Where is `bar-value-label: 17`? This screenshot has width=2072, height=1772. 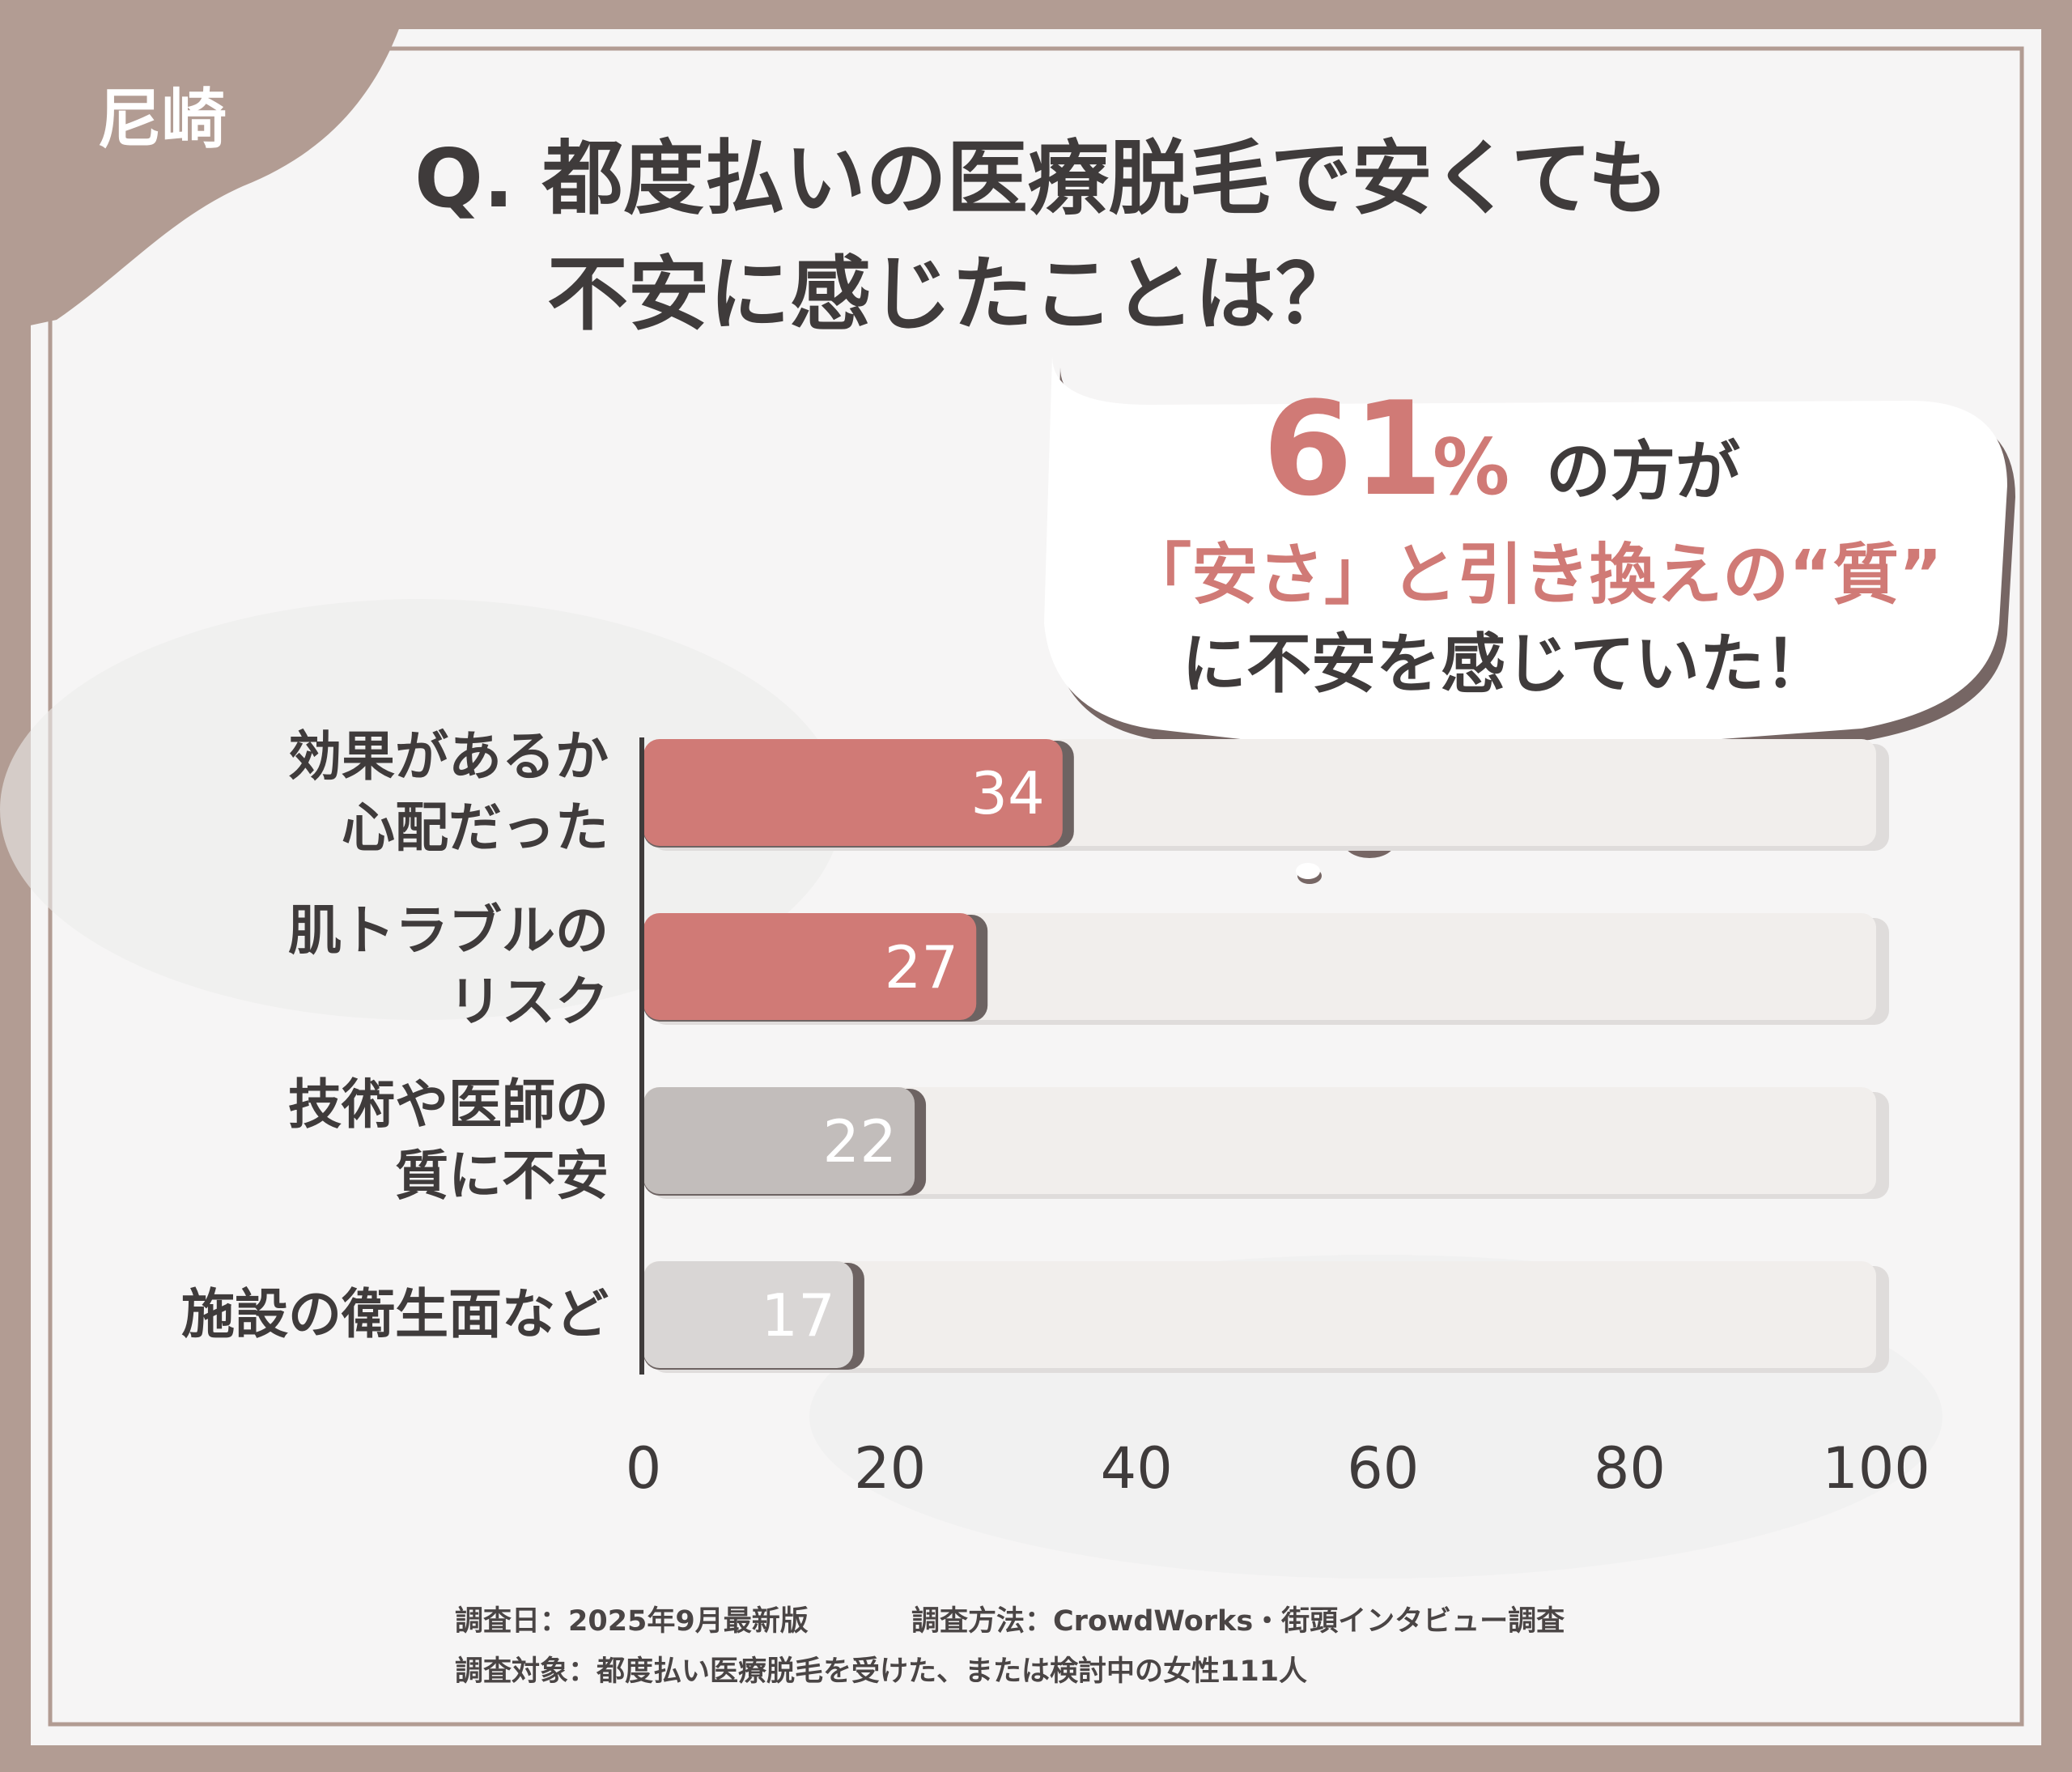
bar-value-label: 17 is located at coordinates (798, 1315).